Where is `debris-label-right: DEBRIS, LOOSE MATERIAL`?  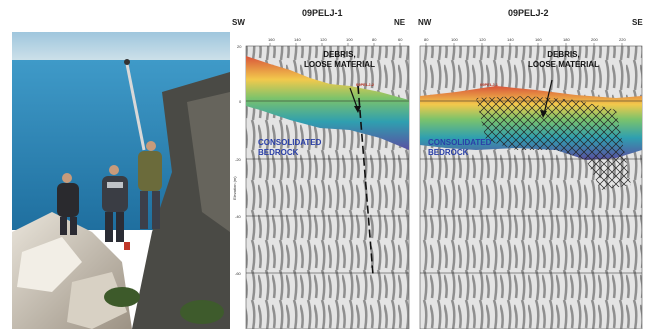
debris-label-right: DEBRIS, LOOSE MATERIAL is located at coordinates (563, 60).